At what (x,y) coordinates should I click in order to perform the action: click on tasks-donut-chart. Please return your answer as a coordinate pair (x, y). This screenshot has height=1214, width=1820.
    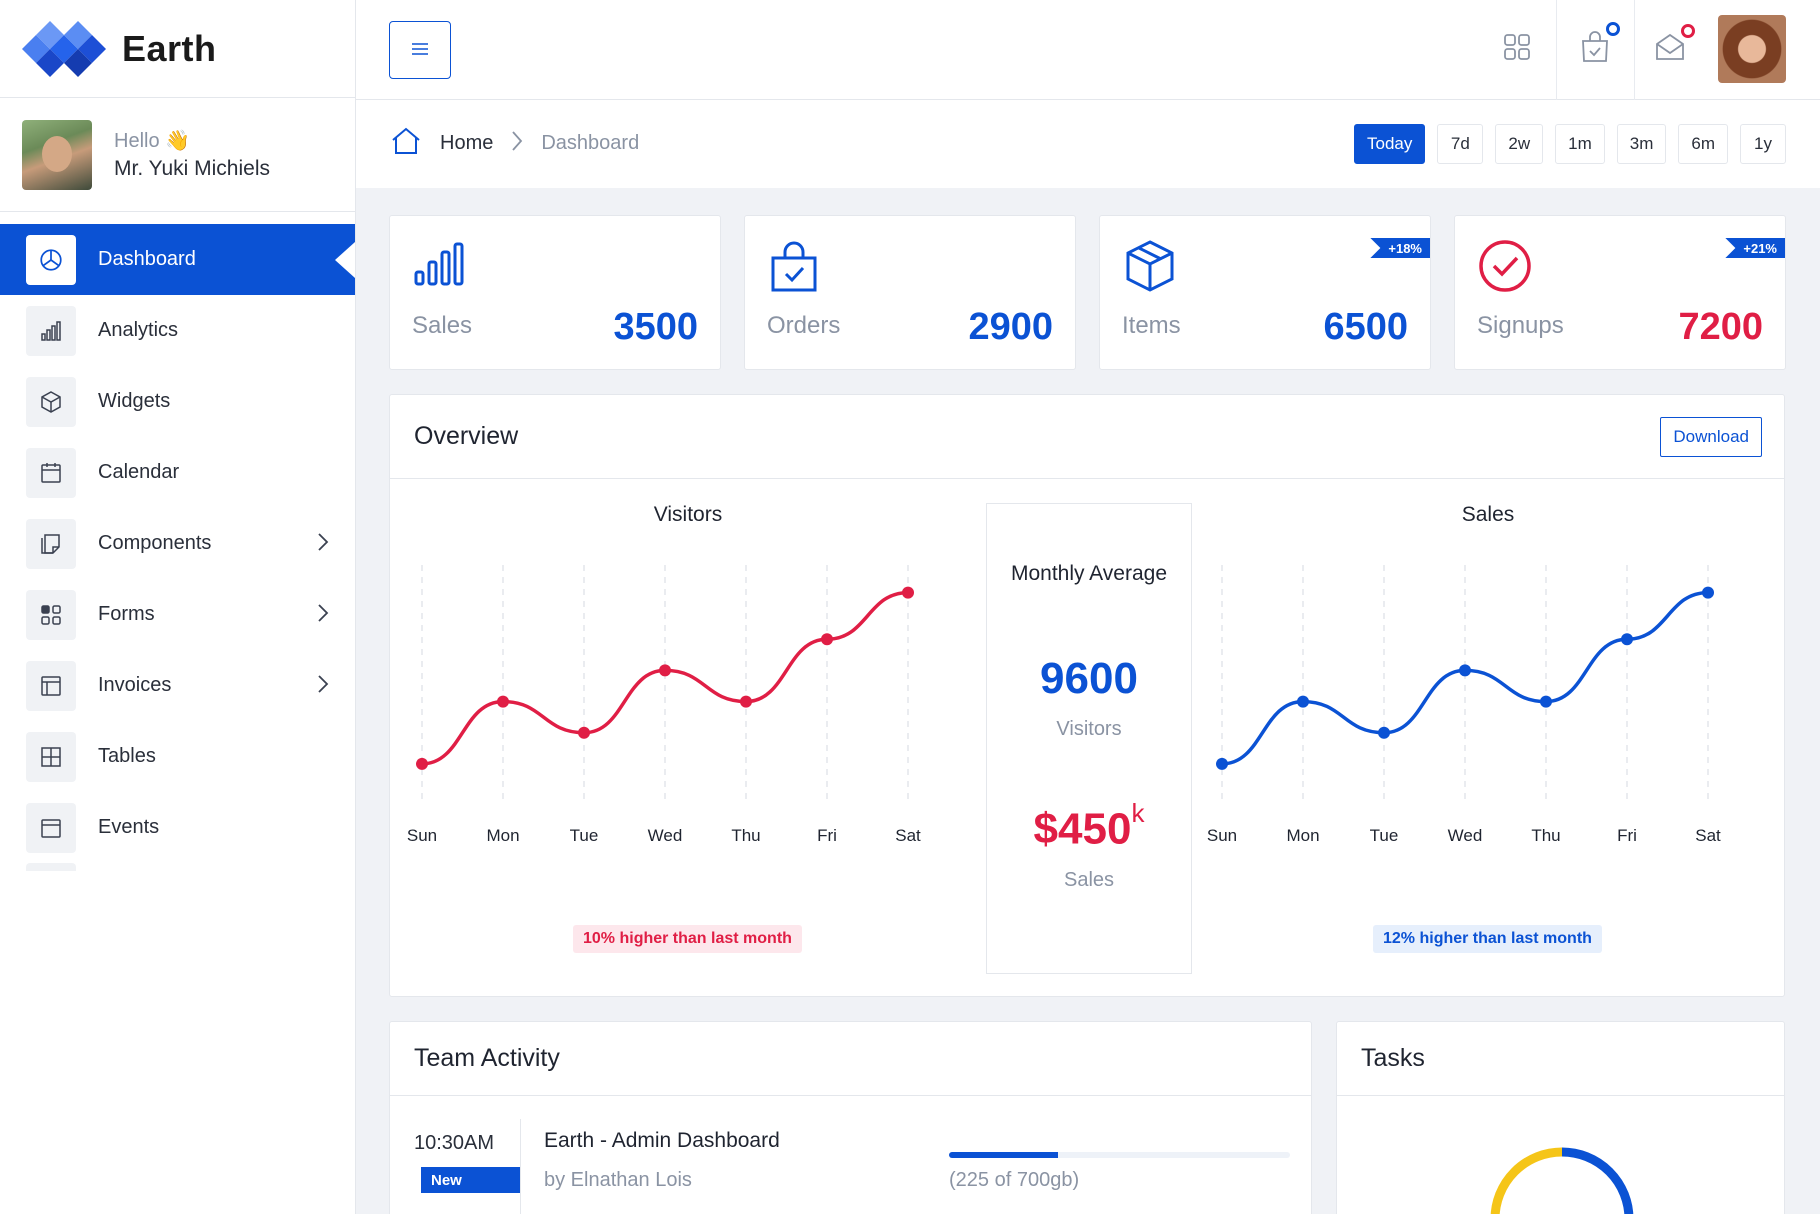
    Looking at the image, I should click on (1562, 1180).